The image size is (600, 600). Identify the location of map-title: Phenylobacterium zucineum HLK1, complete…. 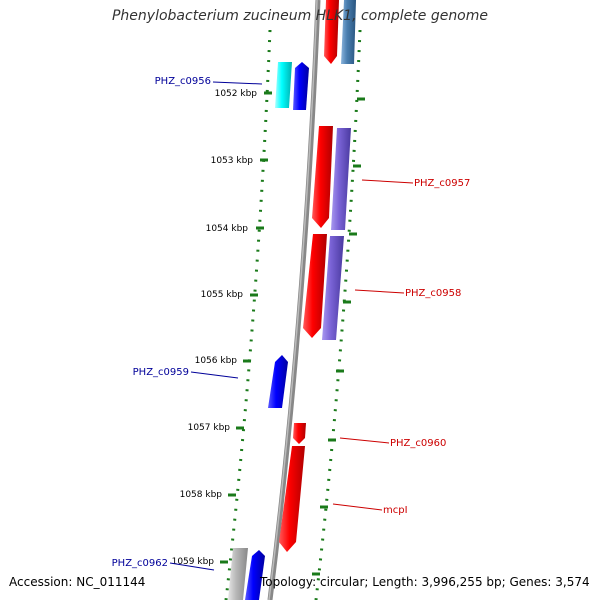
(300, 16).